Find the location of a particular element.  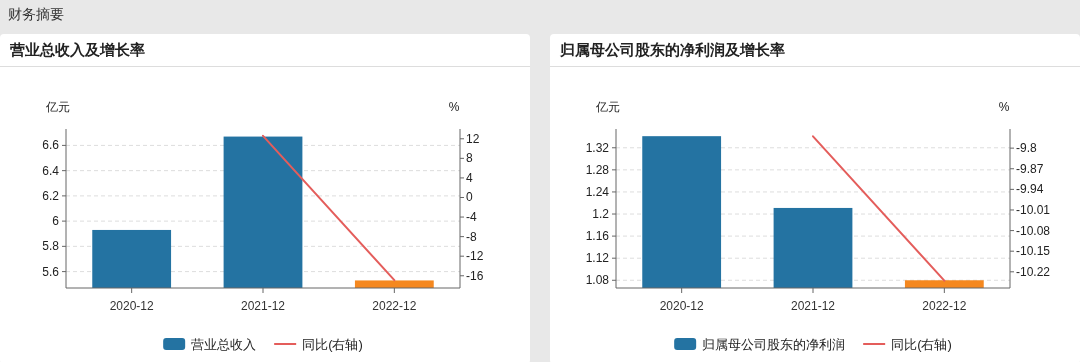

y-tick-label: 1.28 is located at coordinates (597, 169).